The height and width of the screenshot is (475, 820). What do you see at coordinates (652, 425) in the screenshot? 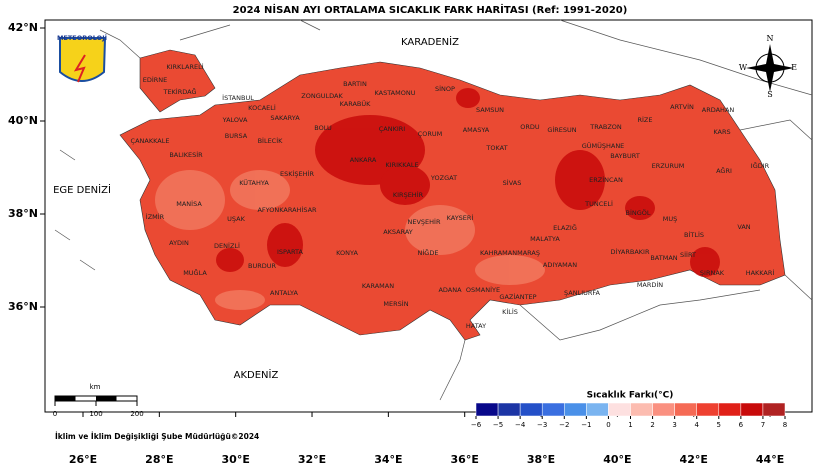
I see `legend-tick-label: 2` at bounding box center [652, 425].